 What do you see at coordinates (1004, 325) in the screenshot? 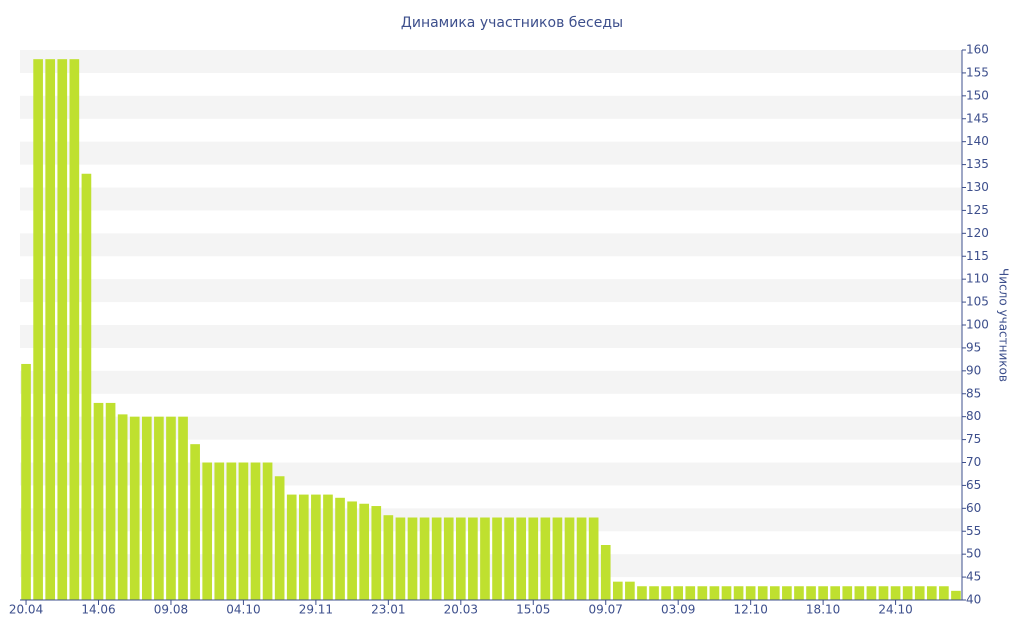
I see `y-axis-label: Число участников` at bounding box center [1004, 325].